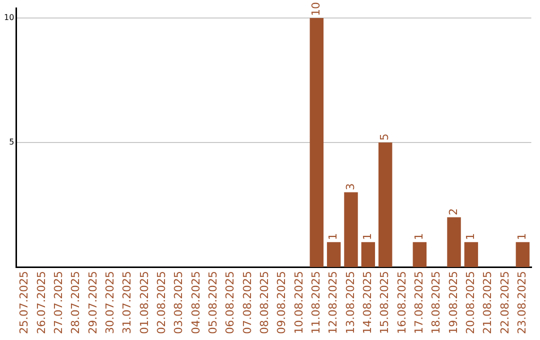 The width and height of the screenshot is (540, 340). What do you see at coordinates (316, 302) in the screenshot?
I see `x-tick-label: 11.08.2025` at bounding box center [316, 302].